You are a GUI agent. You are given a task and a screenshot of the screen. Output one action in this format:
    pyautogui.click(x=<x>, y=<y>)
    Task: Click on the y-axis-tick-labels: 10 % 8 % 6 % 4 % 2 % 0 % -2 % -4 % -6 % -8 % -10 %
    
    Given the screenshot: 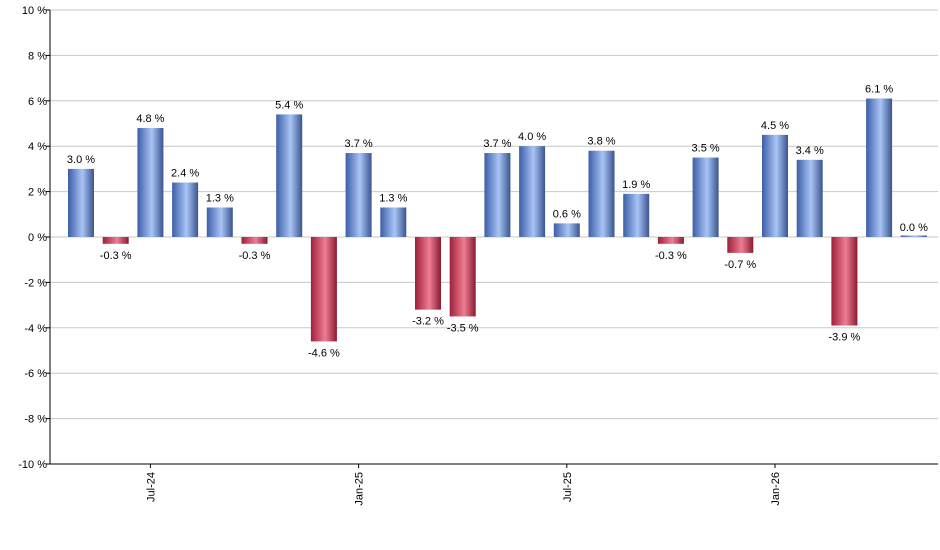 What is the action you would take?
    pyautogui.click(x=34, y=238)
    